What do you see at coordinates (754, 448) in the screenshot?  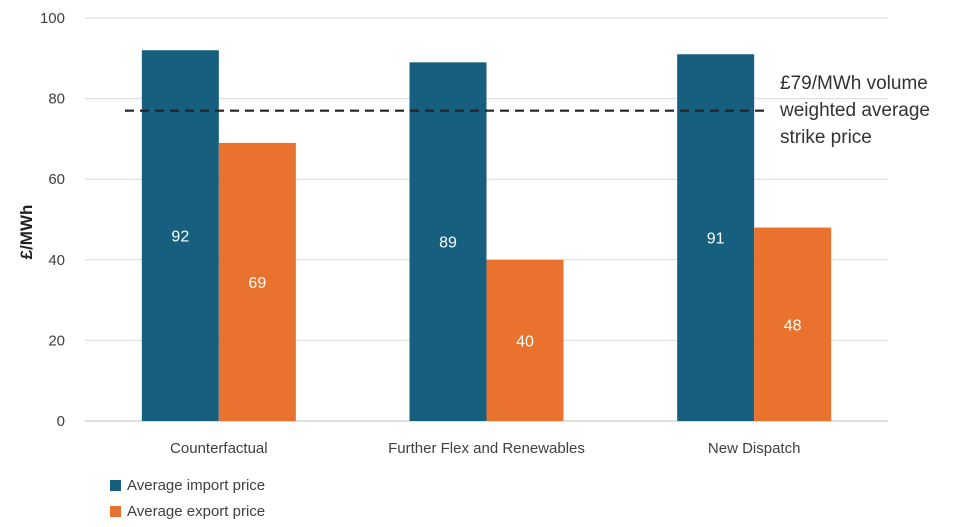 I see `category-label-2: New Dispatch` at bounding box center [754, 448].